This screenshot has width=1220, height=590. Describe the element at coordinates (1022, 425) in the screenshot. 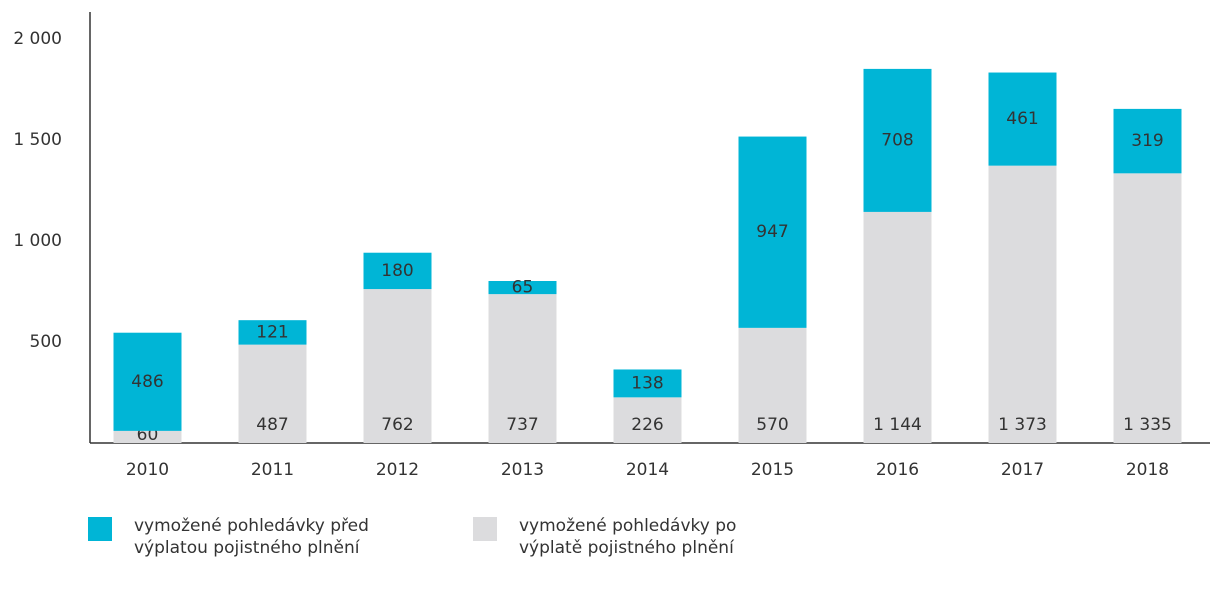

I see `value-label: 1 373` at that location.